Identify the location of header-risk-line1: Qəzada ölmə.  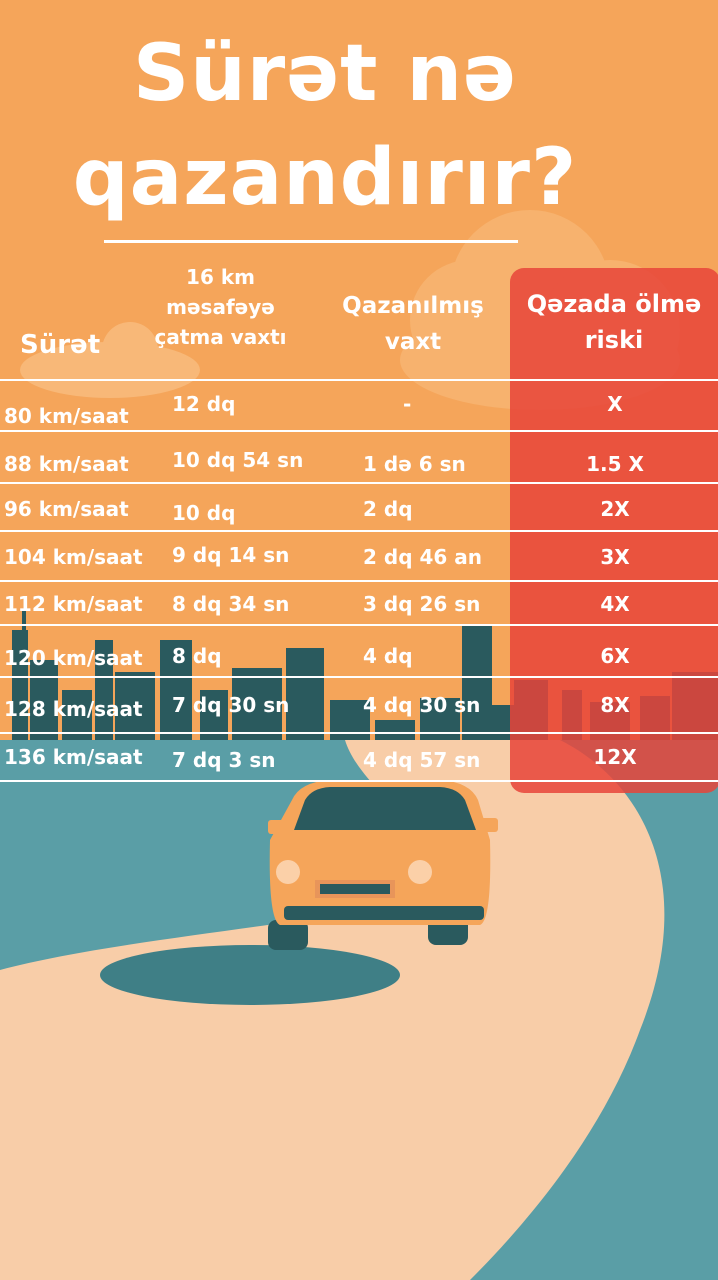
(614, 304).